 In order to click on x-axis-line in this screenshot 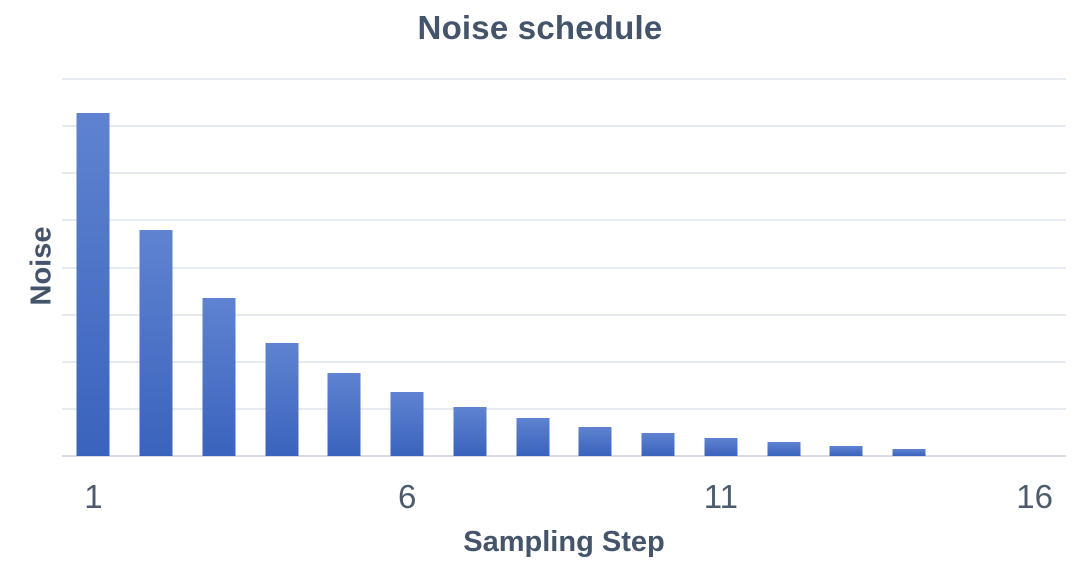, I will do `click(564, 456)`.